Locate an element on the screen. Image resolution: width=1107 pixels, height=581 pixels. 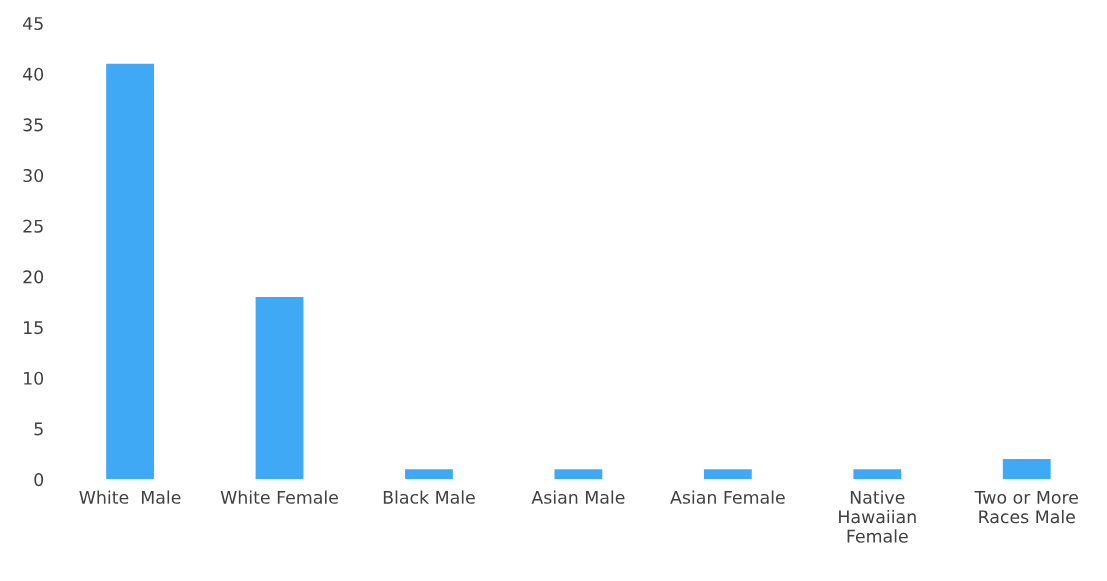
y-tick-label: 15 is located at coordinates (33, 328).